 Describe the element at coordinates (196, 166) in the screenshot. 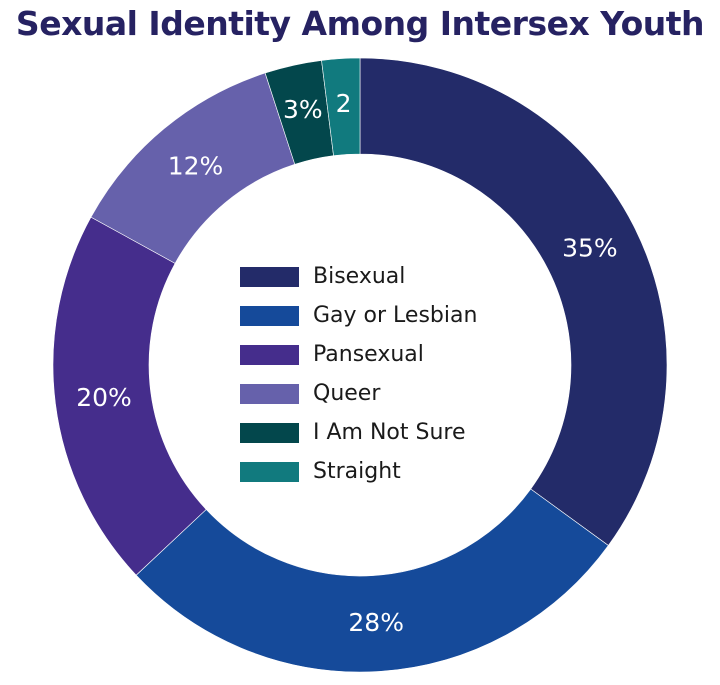

I see `slice-label: 12%` at that location.